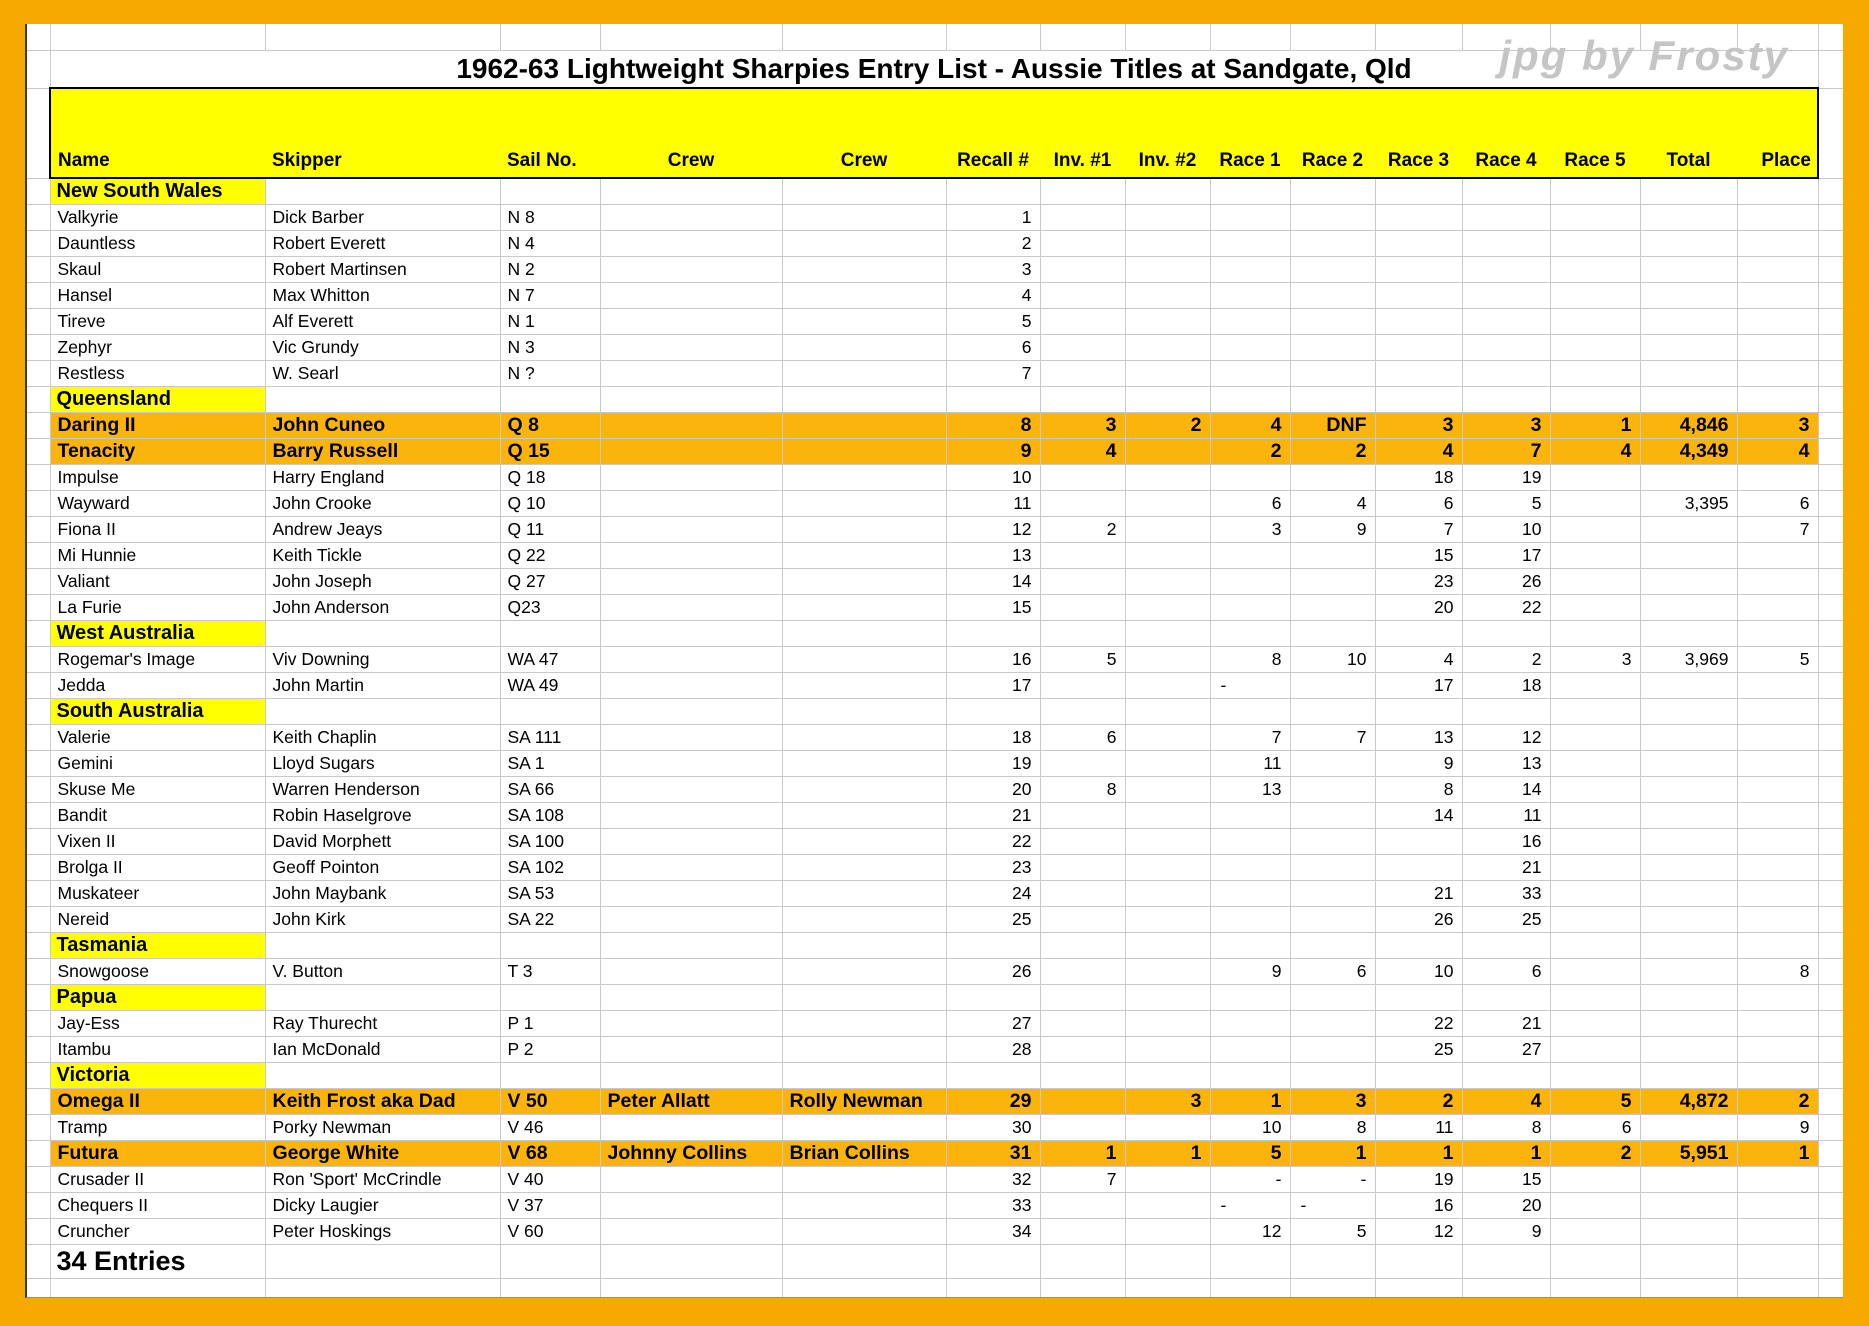 Image resolution: width=1869 pixels, height=1326 pixels. Describe the element at coordinates (1250, 503) in the screenshot. I see `cell-race-1: 6` at that location.